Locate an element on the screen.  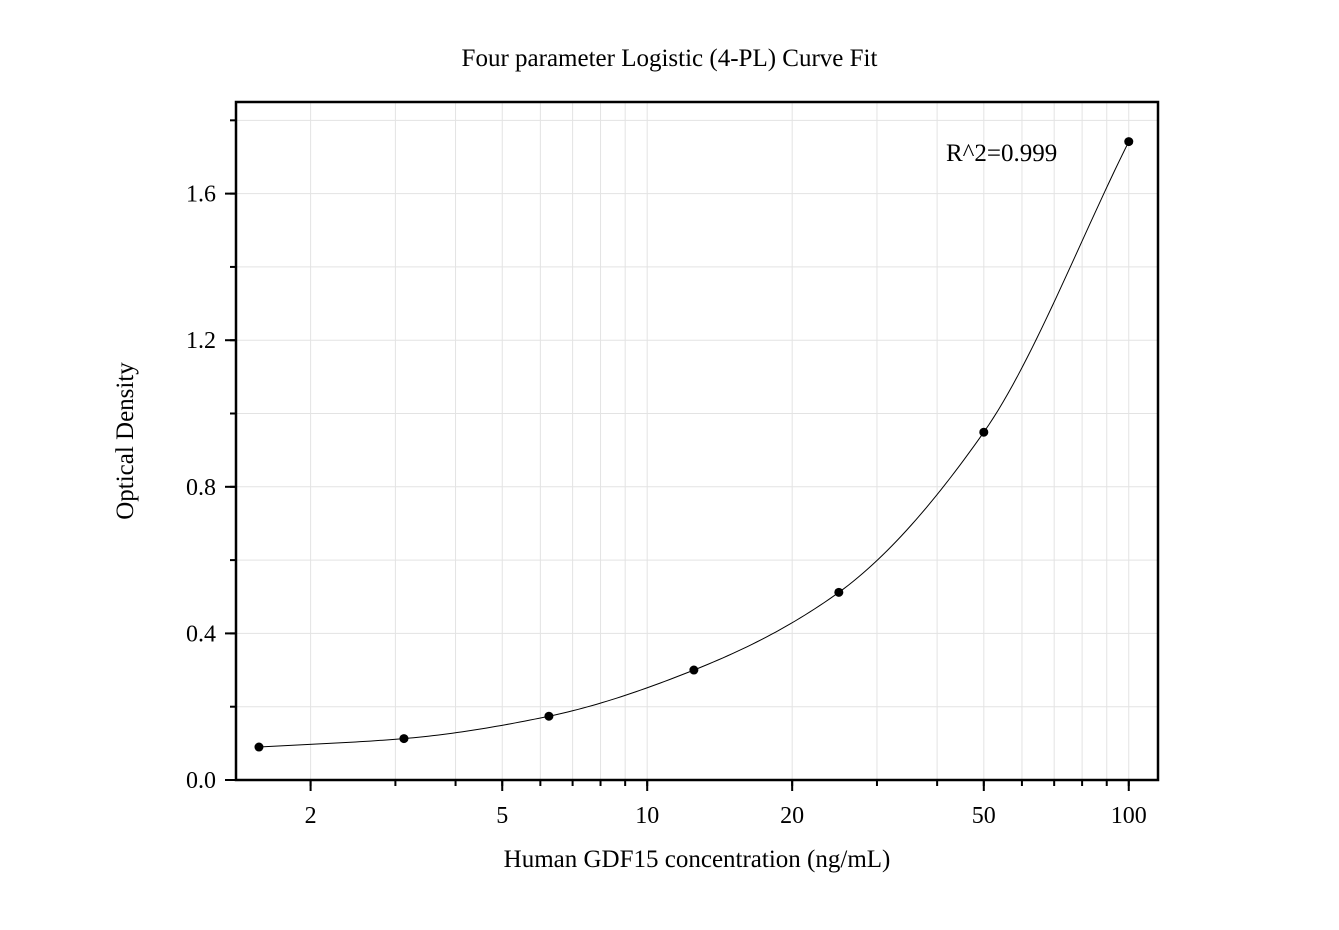
y-tick-label: 1.6 is located at coordinates (201, 195).